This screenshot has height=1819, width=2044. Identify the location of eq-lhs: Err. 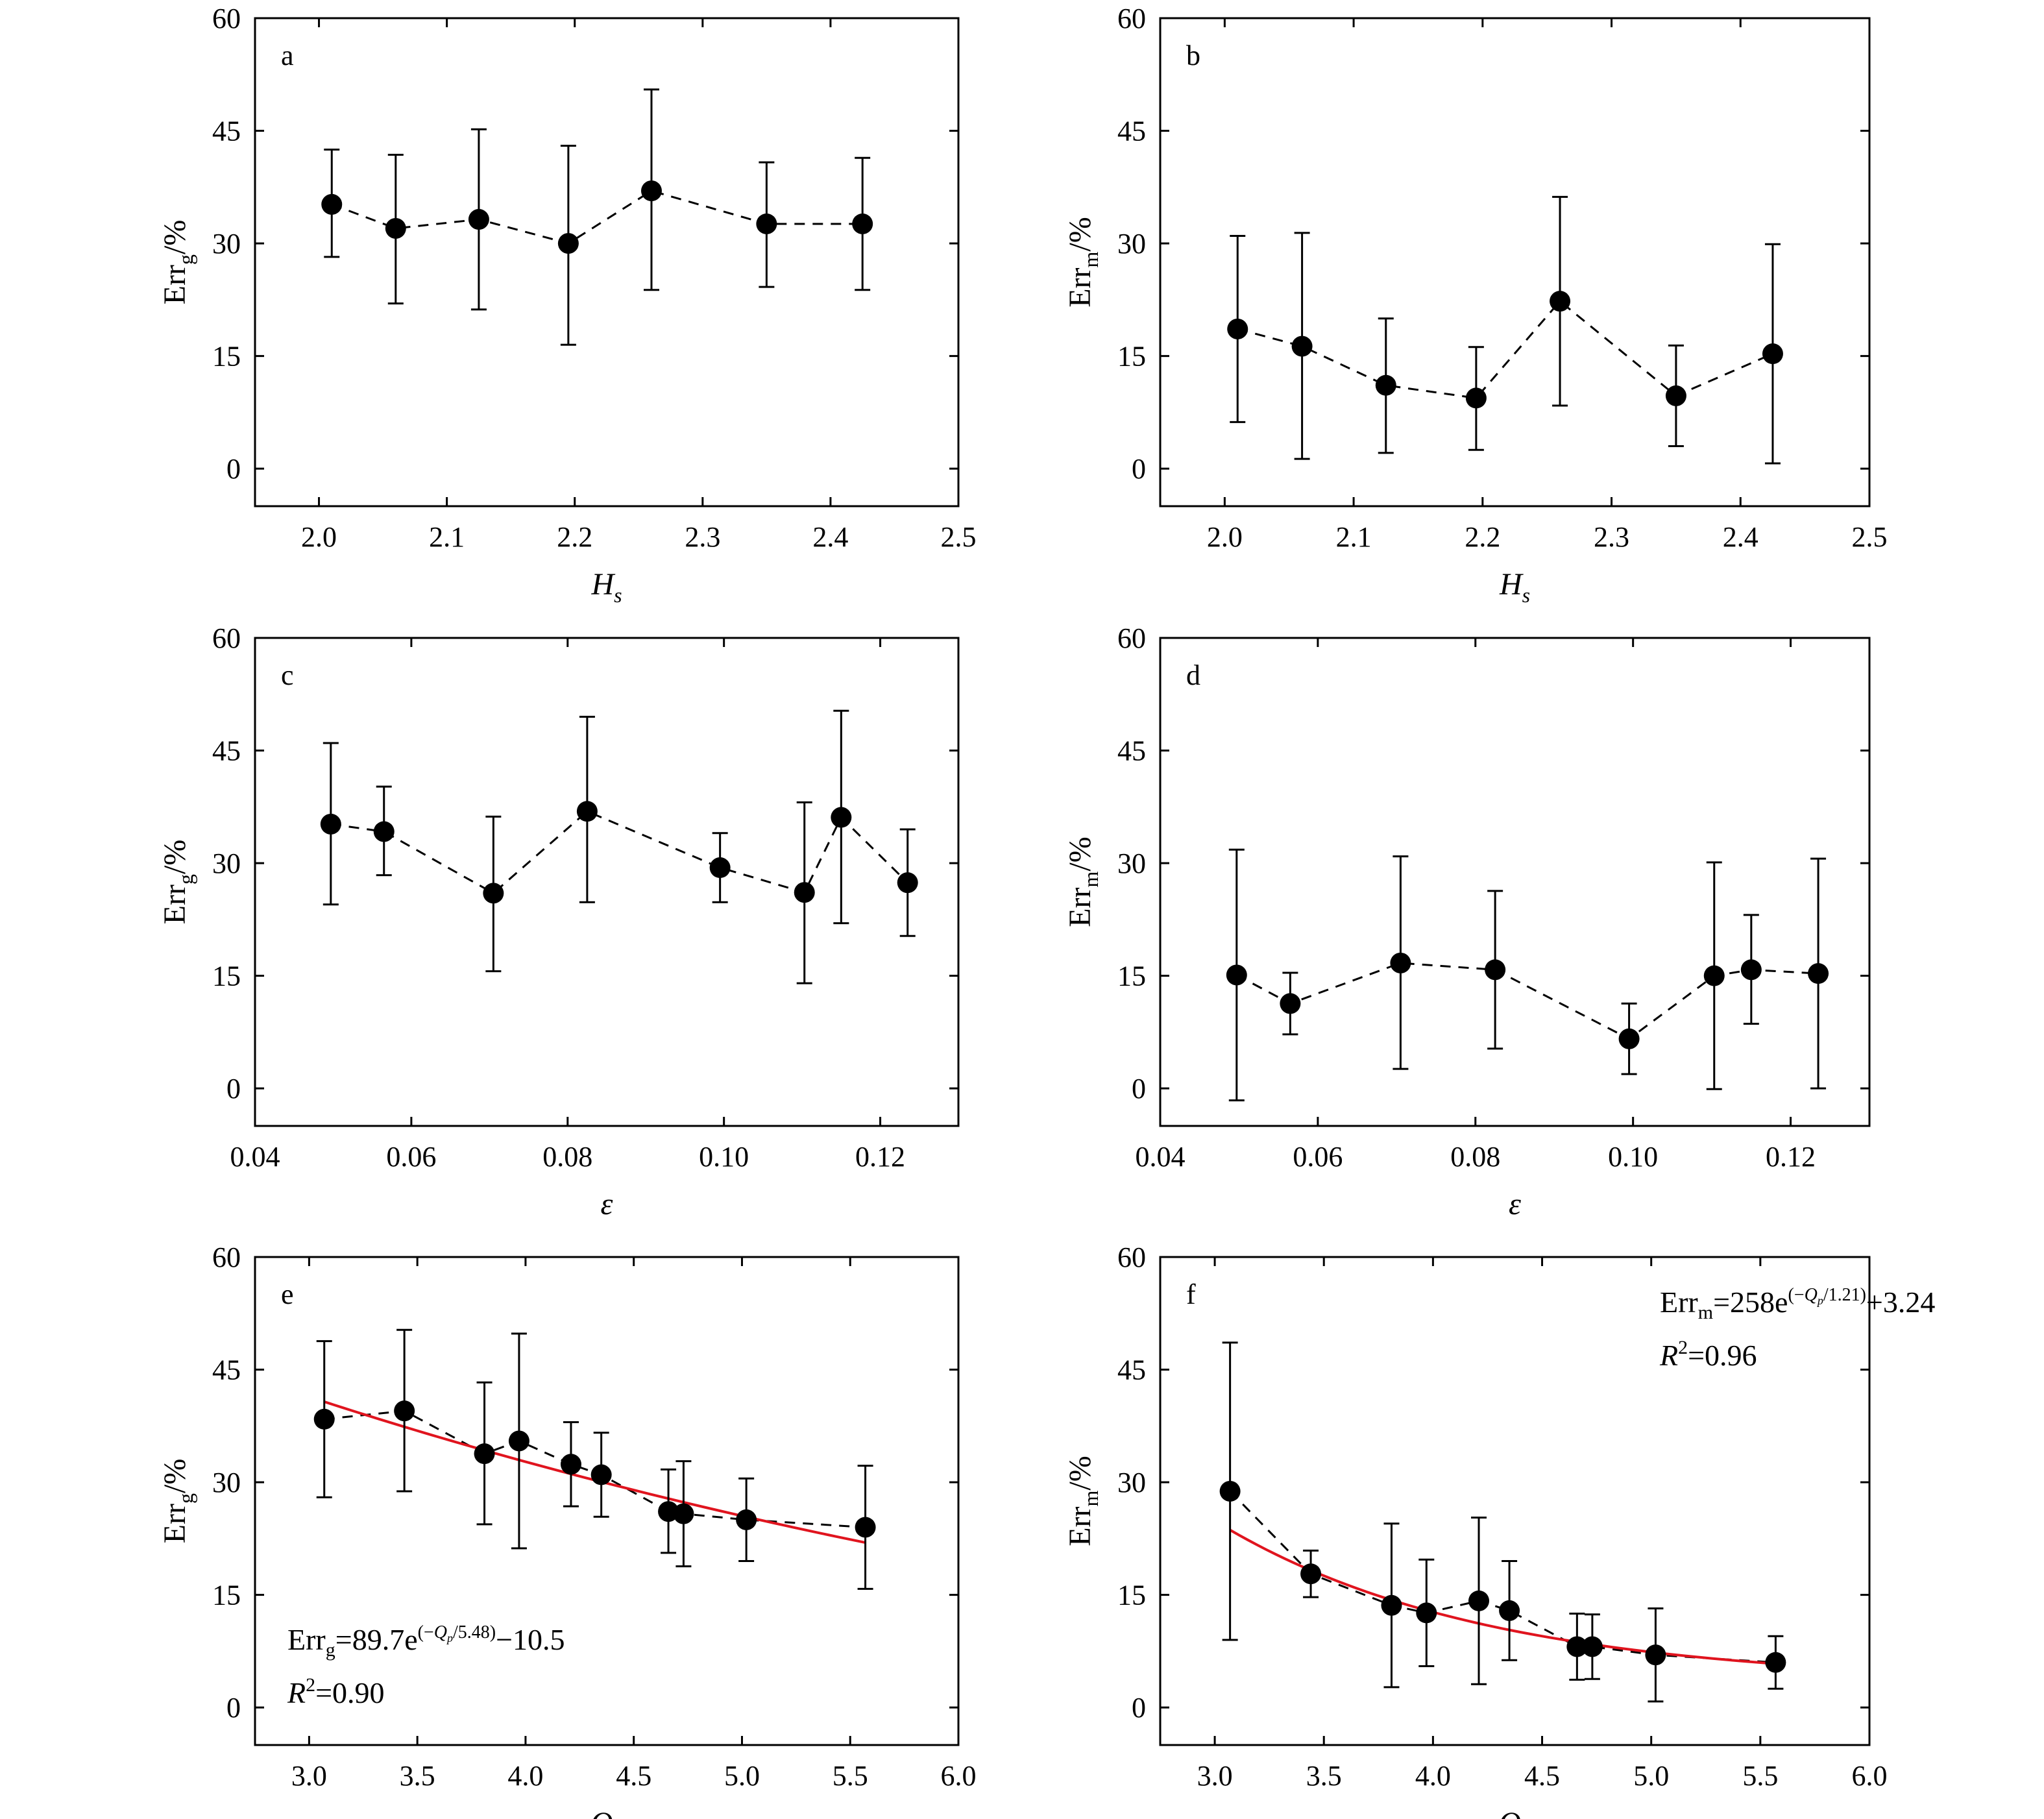
(306, 1639).